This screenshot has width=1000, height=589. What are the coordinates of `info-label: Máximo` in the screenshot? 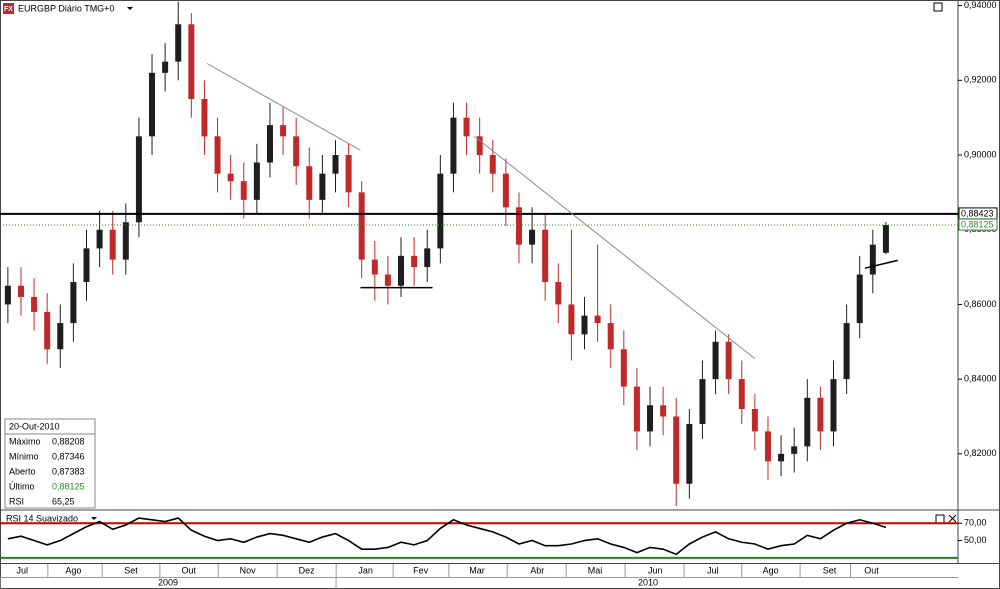 It's located at (25, 441).